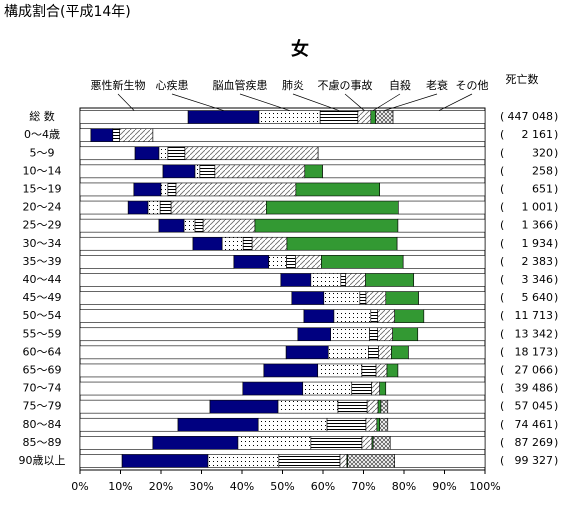 The width and height of the screenshot is (580, 505). I want to click on deaths-value: 99 327, so click(534, 460).